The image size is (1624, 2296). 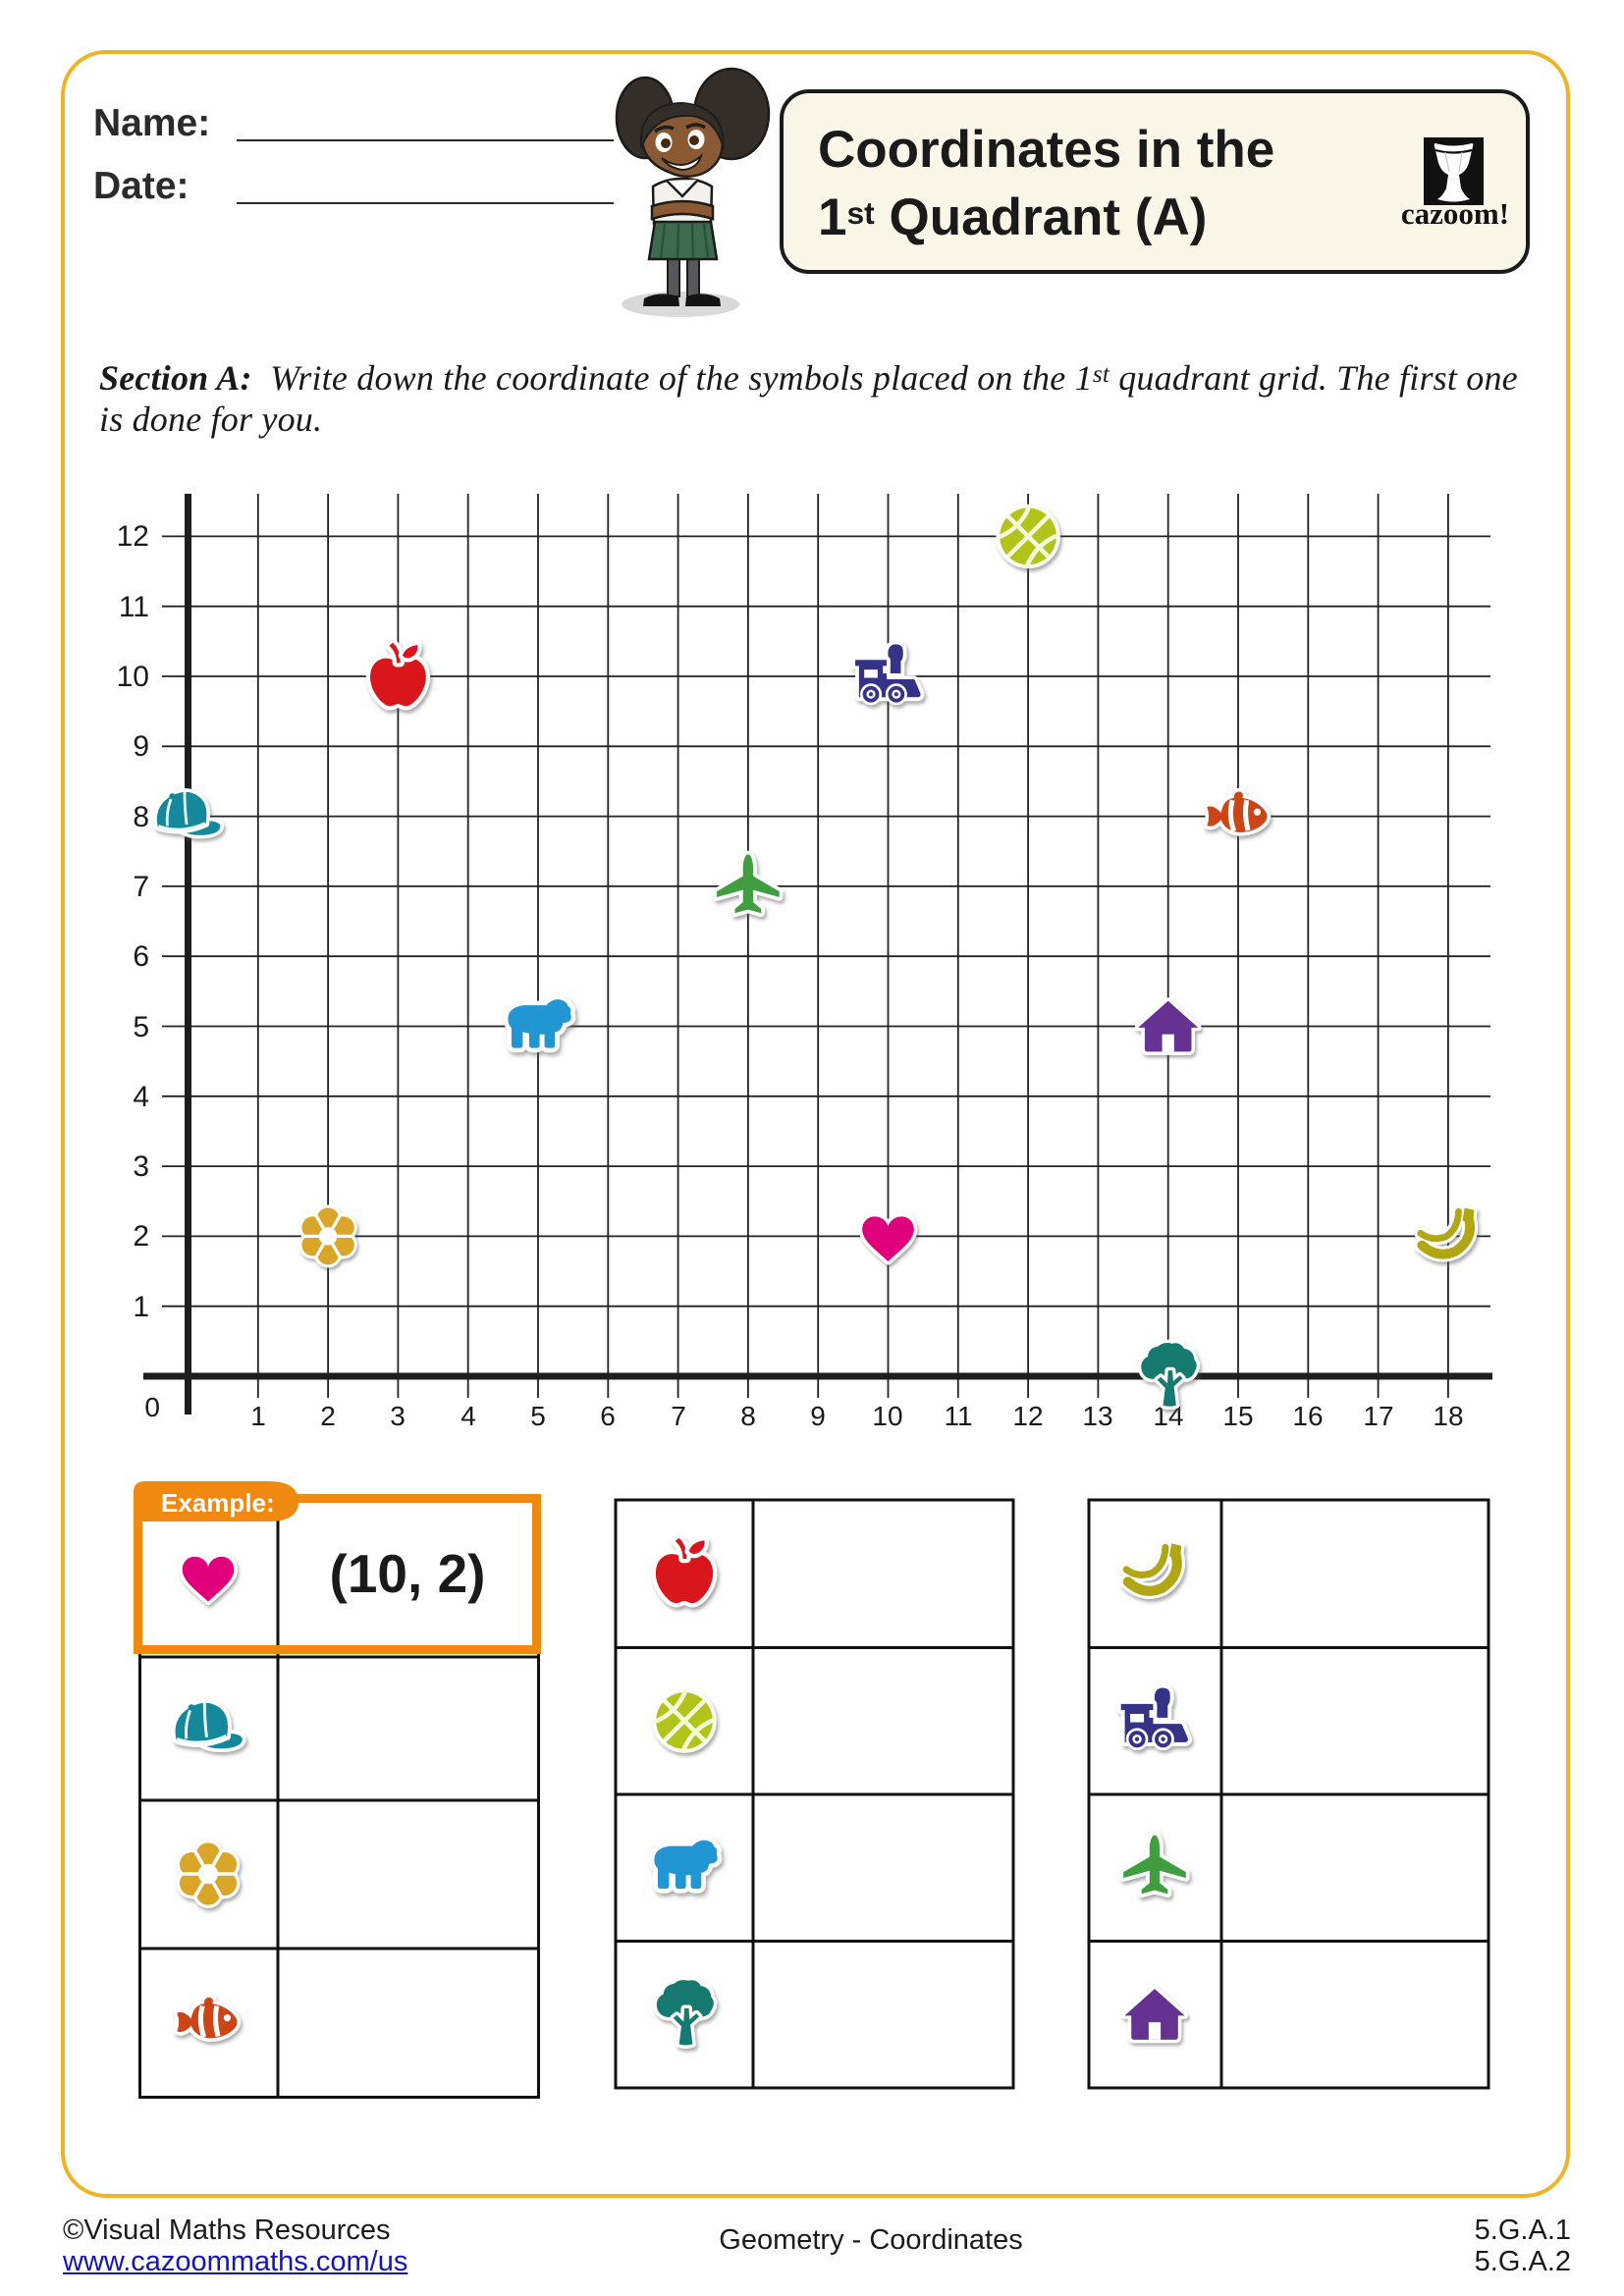 What do you see at coordinates (1097, 1416) in the screenshot?
I see `svg-text: 13` at bounding box center [1097, 1416].